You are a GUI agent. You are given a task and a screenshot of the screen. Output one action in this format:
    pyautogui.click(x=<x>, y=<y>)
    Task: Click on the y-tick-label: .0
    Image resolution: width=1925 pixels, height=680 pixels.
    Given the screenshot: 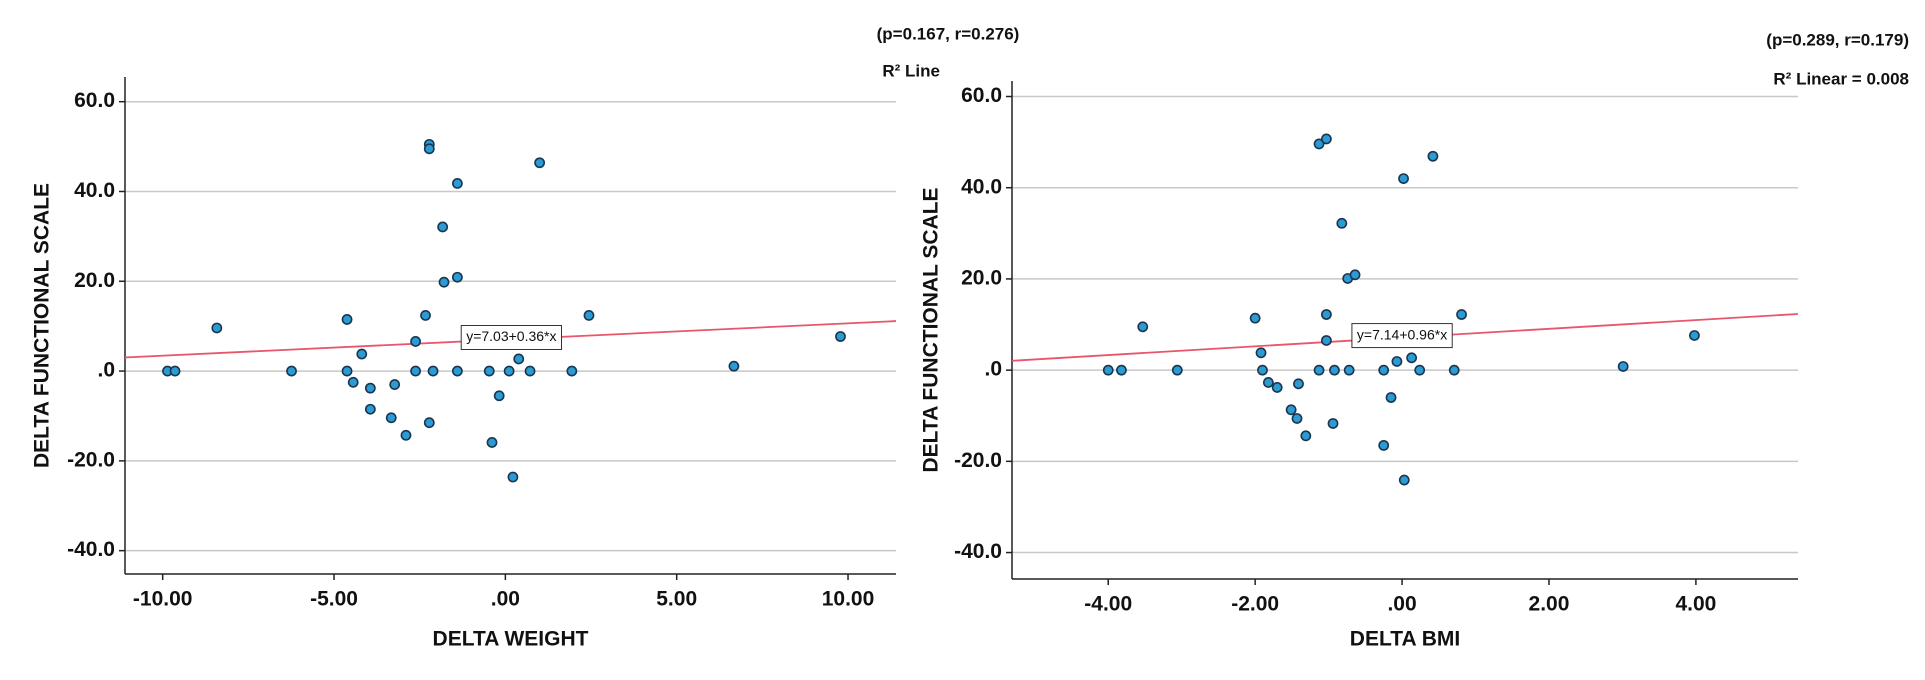 What is the action you would take?
    pyautogui.click(x=993, y=369)
    